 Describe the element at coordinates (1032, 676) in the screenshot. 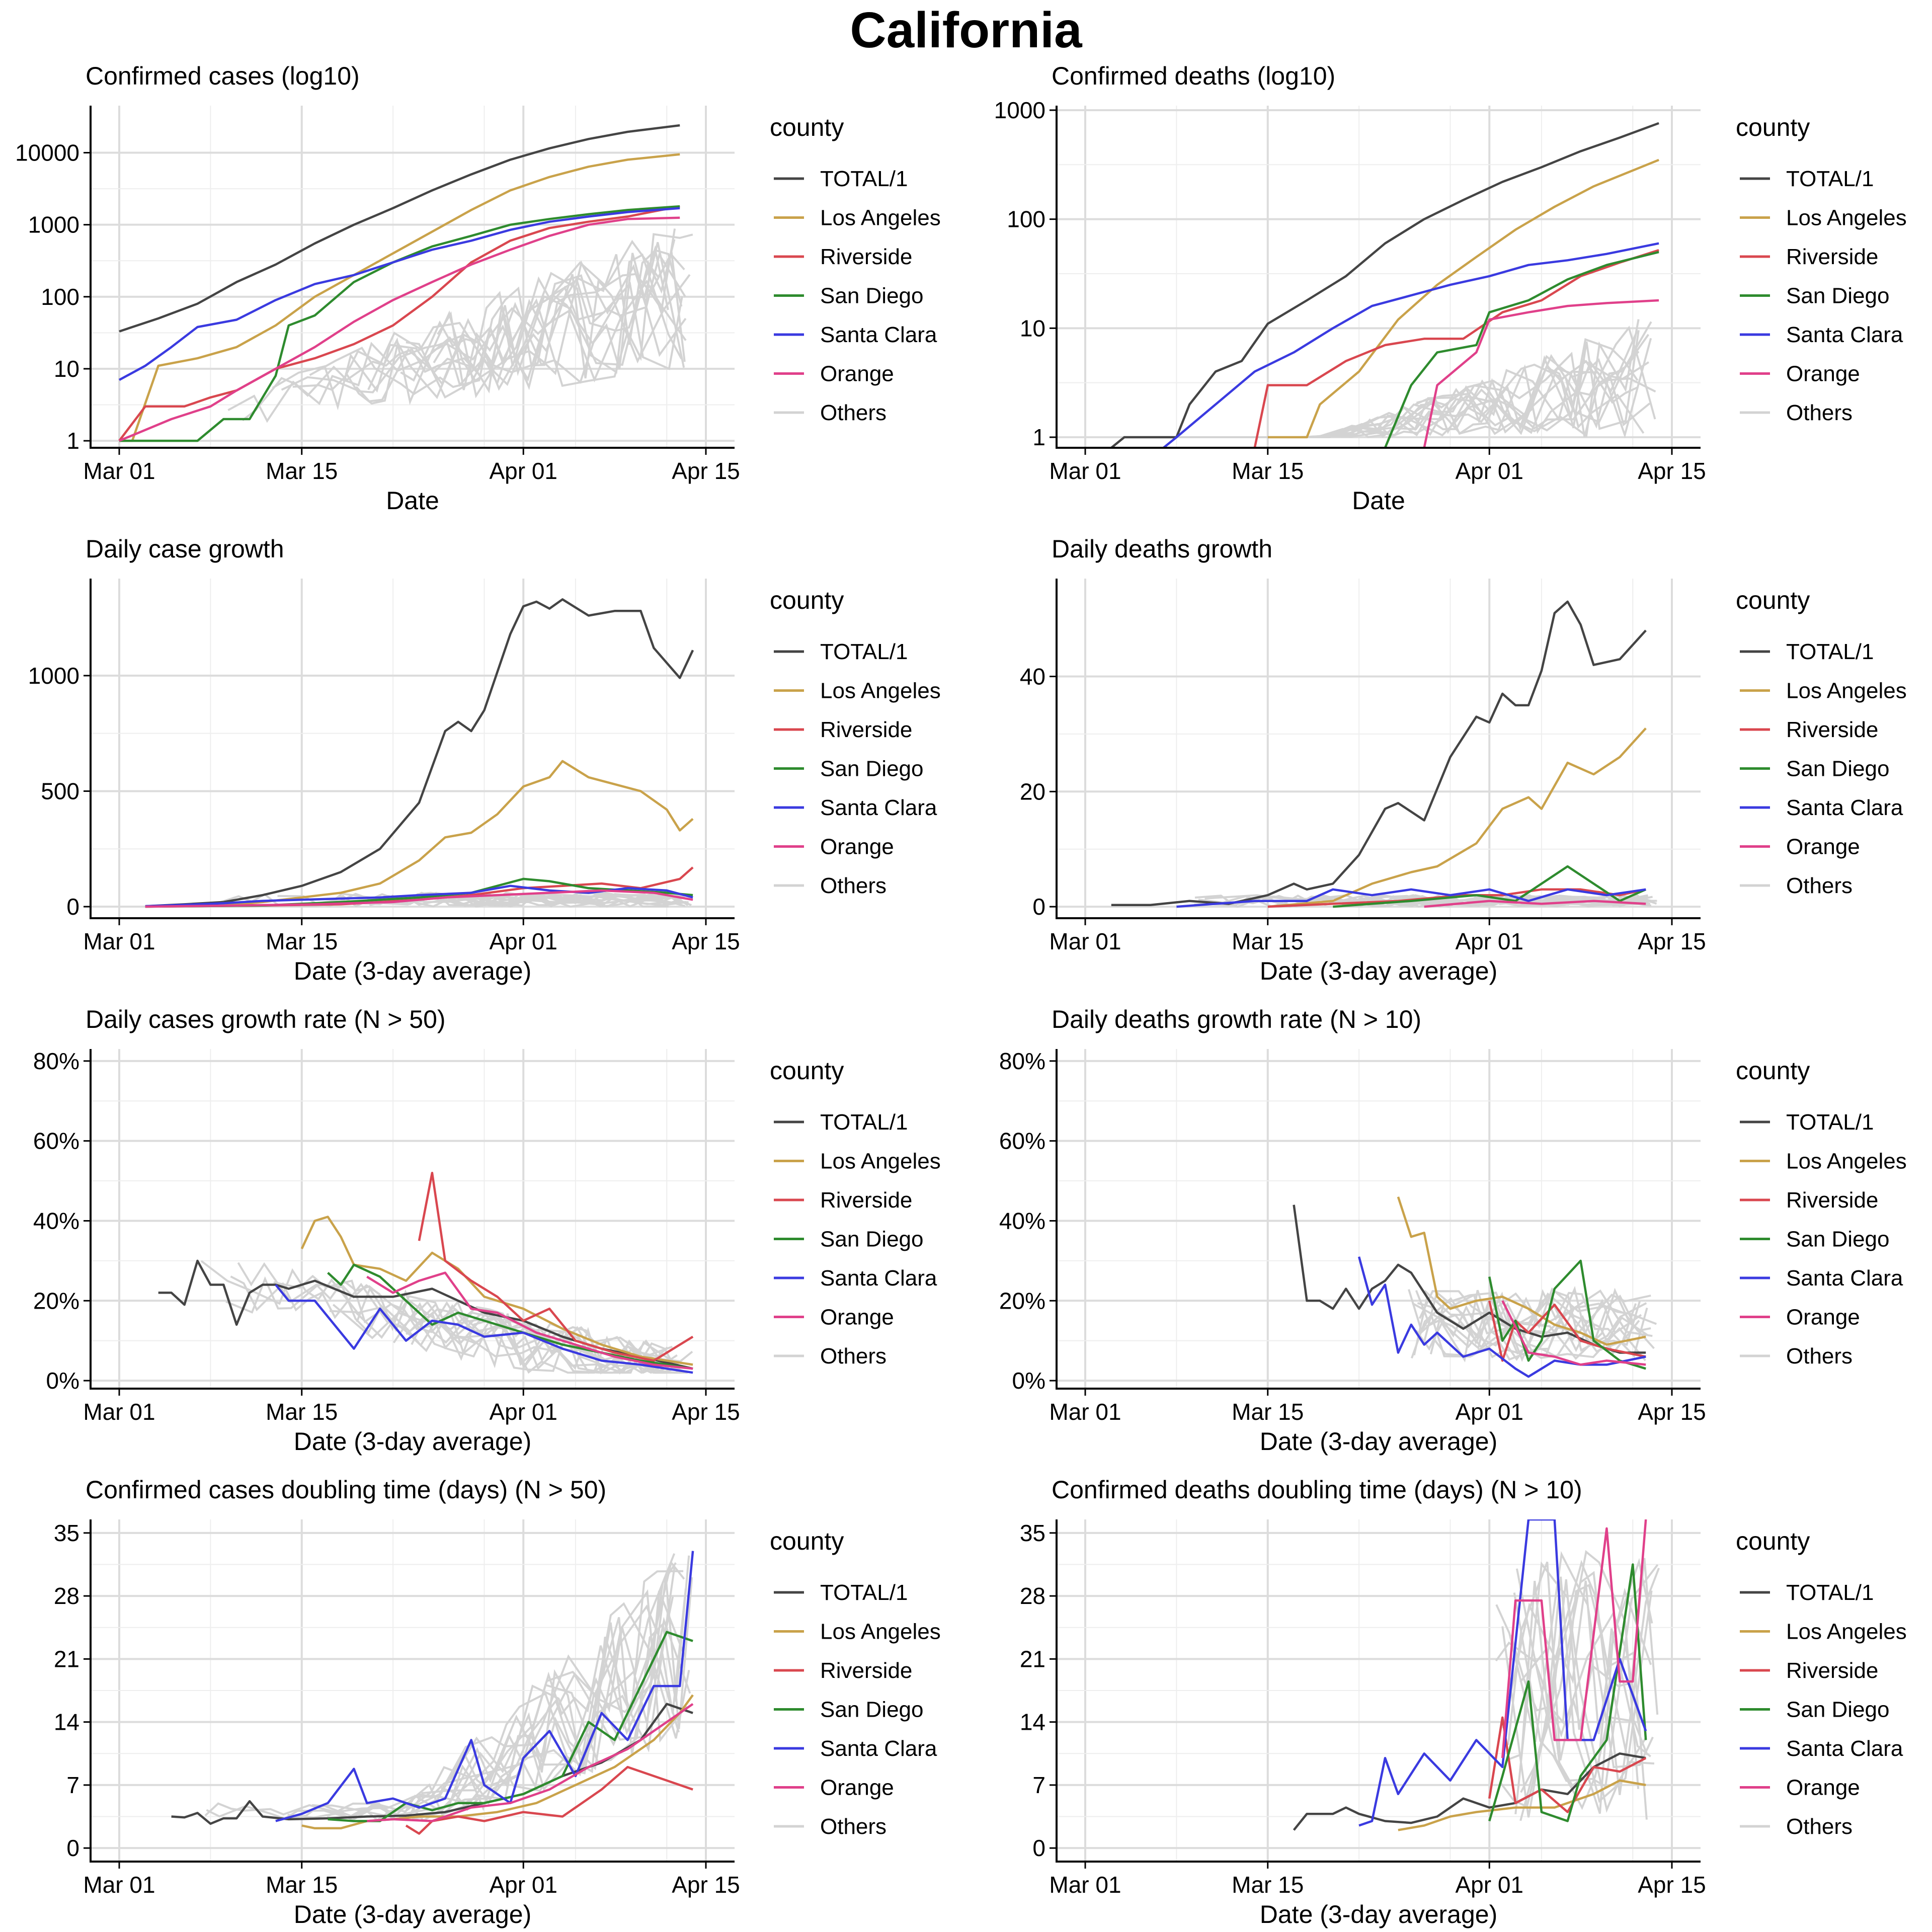

I see `y-tick-label: 40` at that location.